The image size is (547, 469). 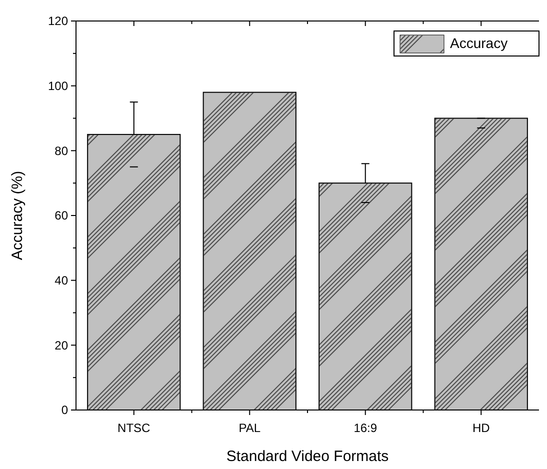 I want to click on legend-label: Accuracy, so click(x=479, y=43).